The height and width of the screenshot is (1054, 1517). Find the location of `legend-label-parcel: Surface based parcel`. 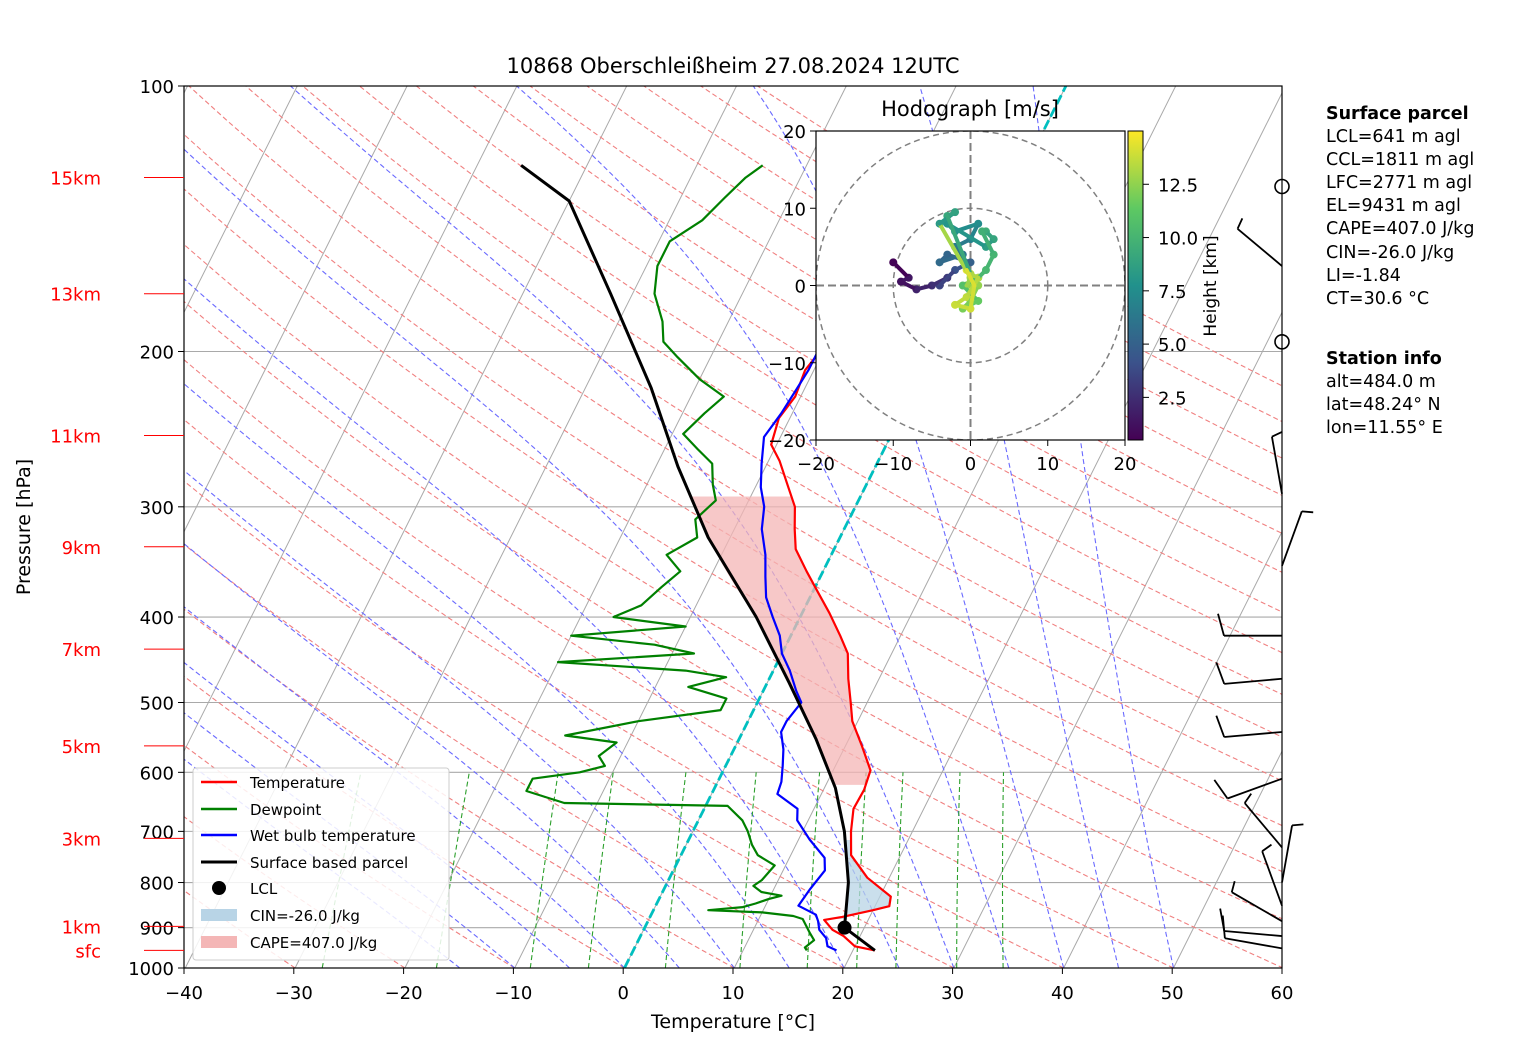

legend-label-parcel: Surface based parcel is located at coordinates (329, 863).